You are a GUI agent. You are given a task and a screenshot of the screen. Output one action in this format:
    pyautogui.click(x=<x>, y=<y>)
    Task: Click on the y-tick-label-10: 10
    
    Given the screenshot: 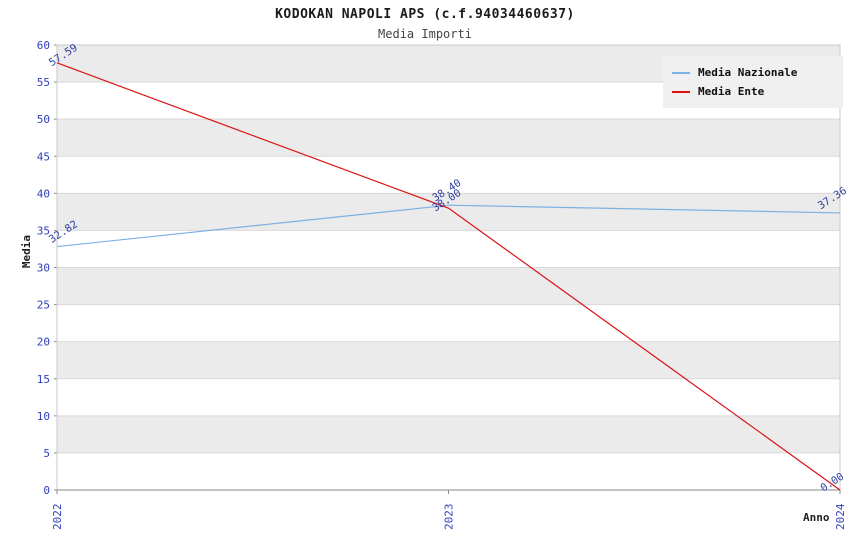 What is the action you would take?
    pyautogui.click(x=43, y=416)
    